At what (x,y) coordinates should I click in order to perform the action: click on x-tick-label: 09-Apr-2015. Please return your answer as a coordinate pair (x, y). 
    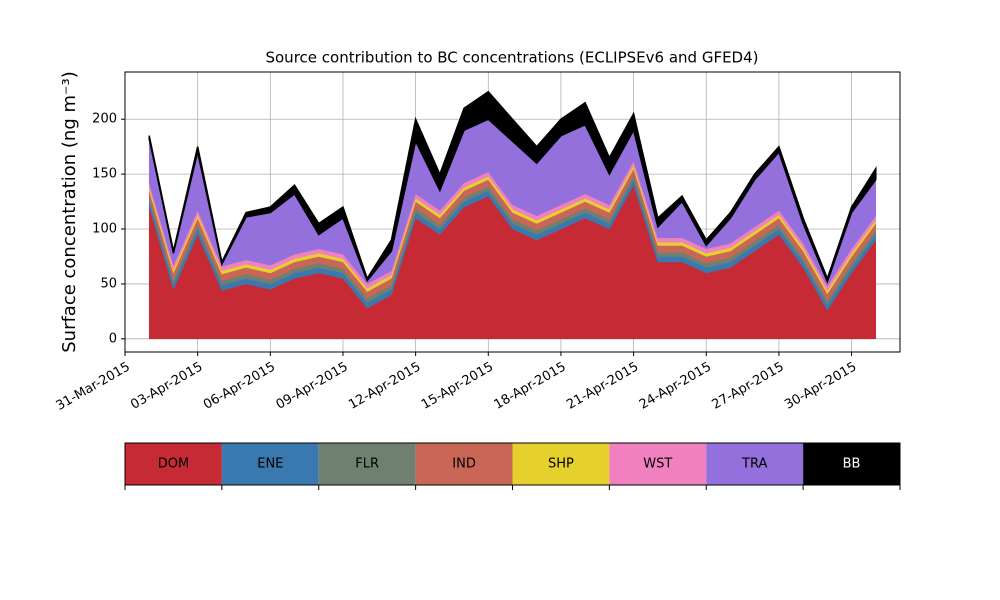
    Looking at the image, I should click on (312, 386).